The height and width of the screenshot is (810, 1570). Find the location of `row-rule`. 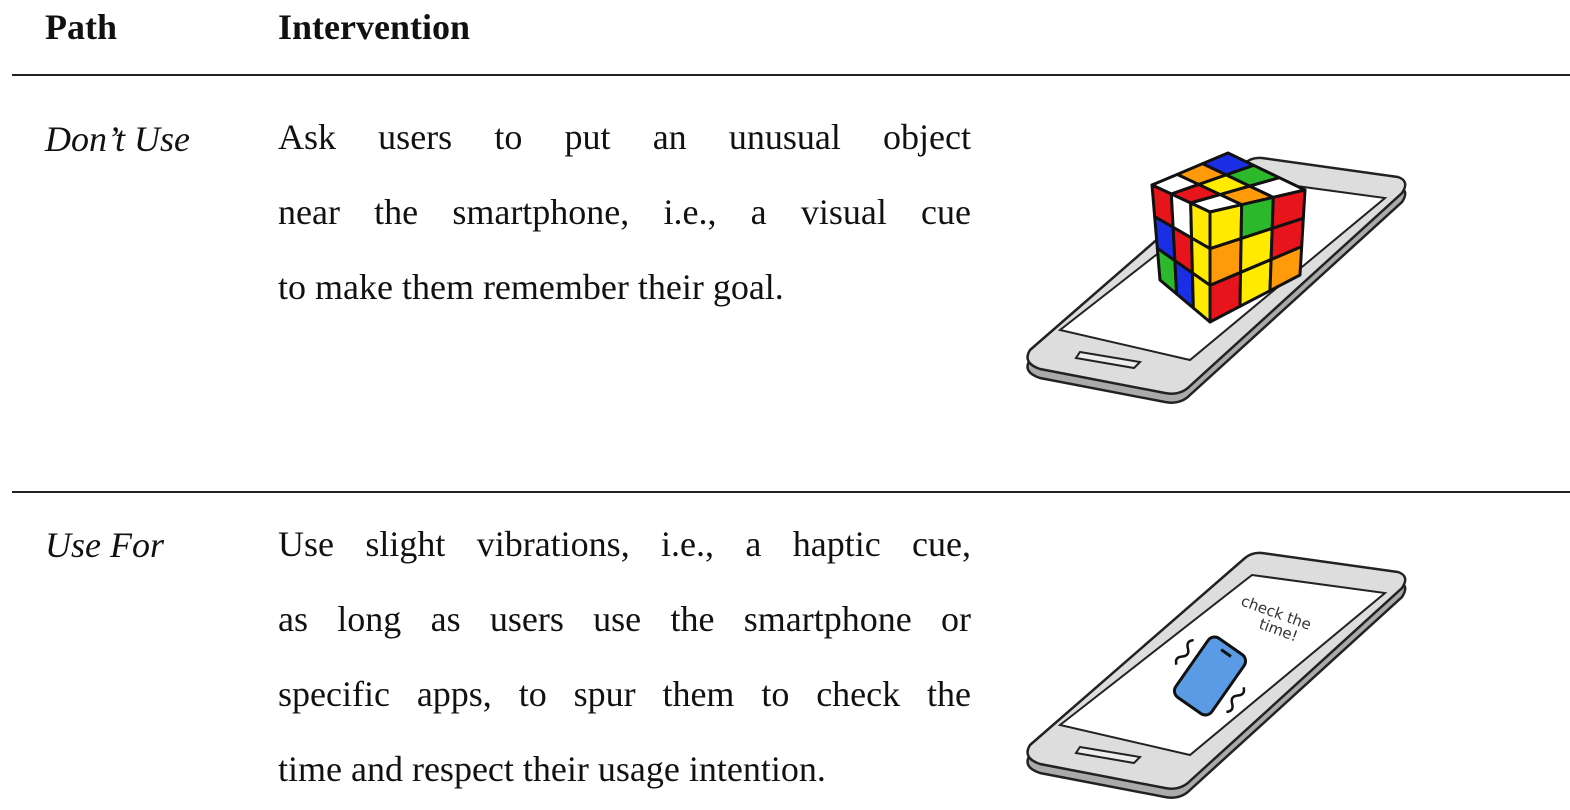

row-rule is located at coordinates (791, 492).